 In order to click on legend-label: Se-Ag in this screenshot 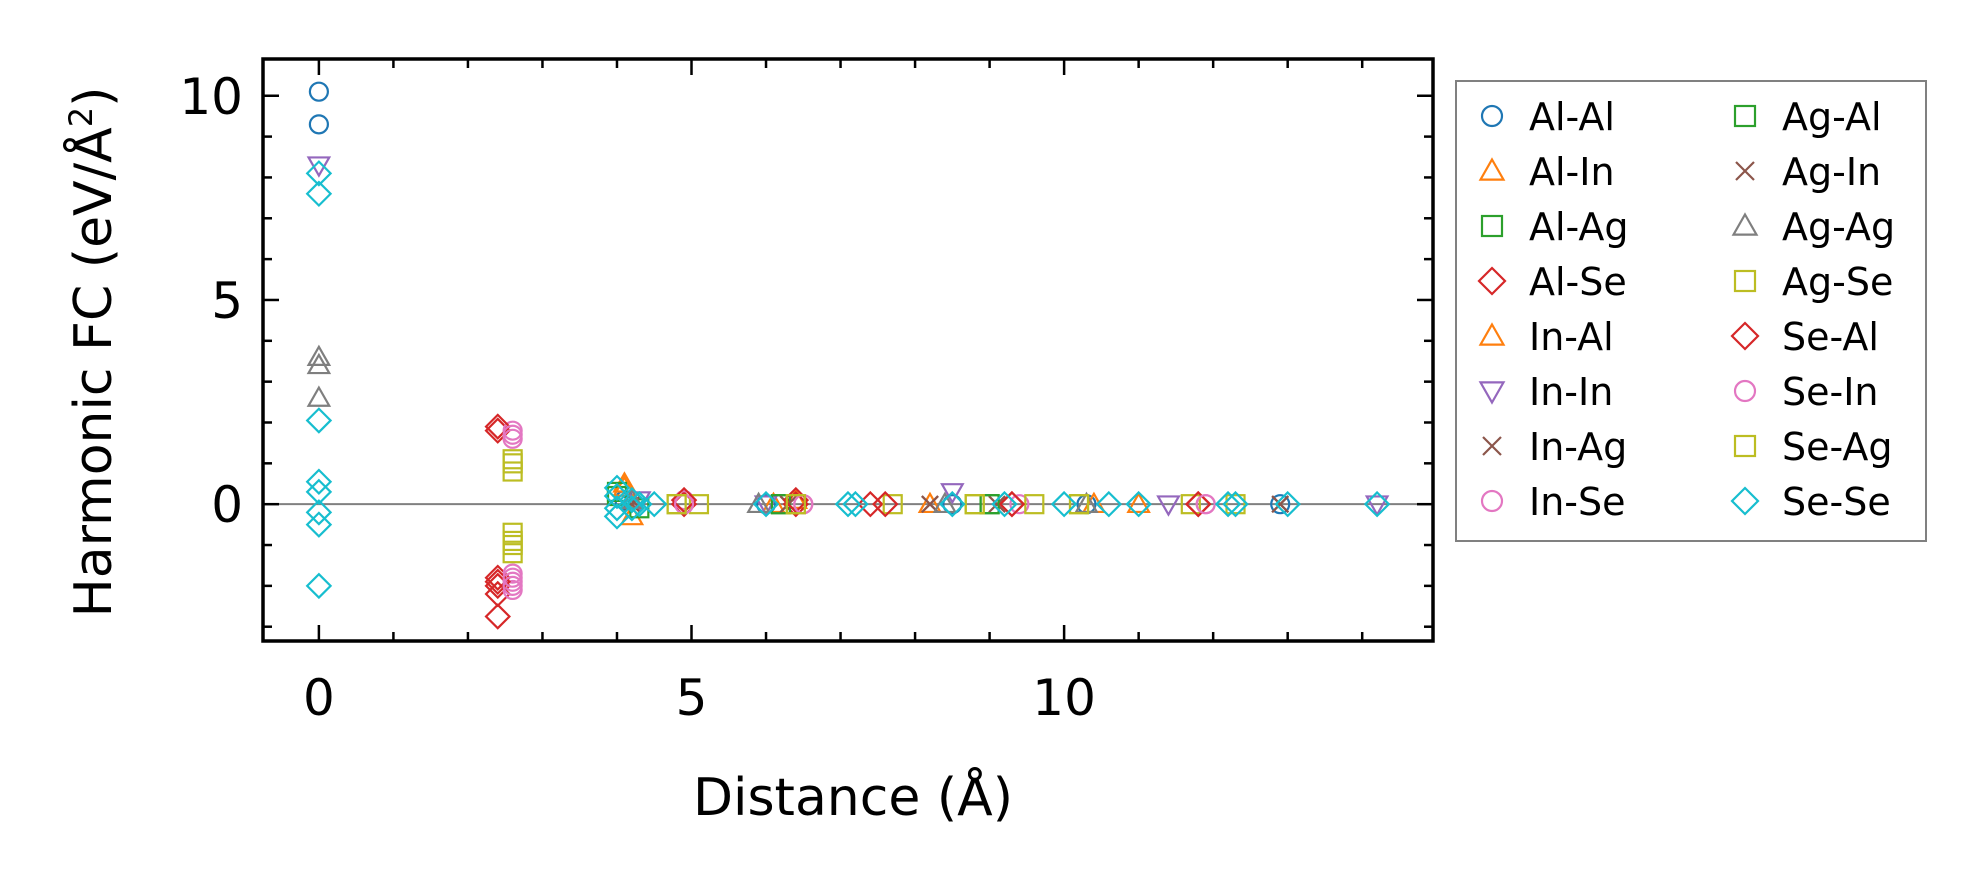, I will do `click(1837, 447)`.